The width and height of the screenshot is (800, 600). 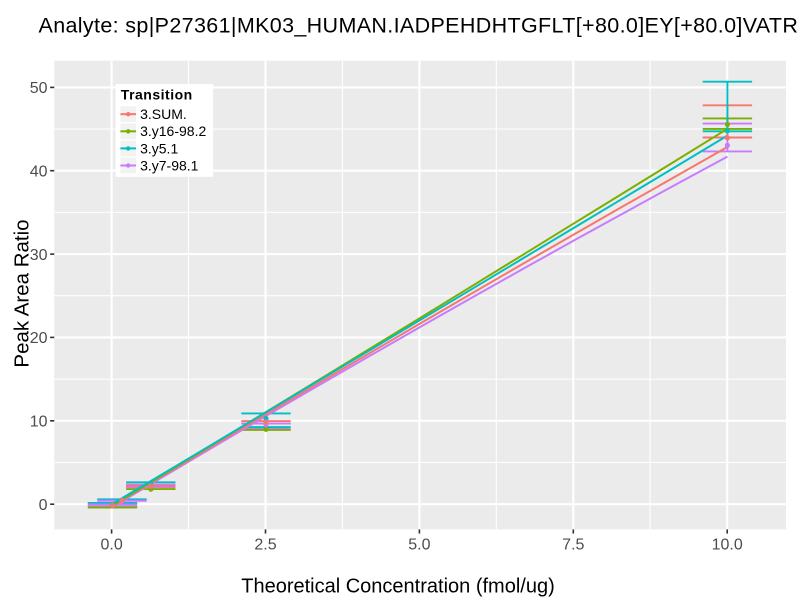 I want to click on svg-text: 3.y5.1, so click(x=159, y=148).